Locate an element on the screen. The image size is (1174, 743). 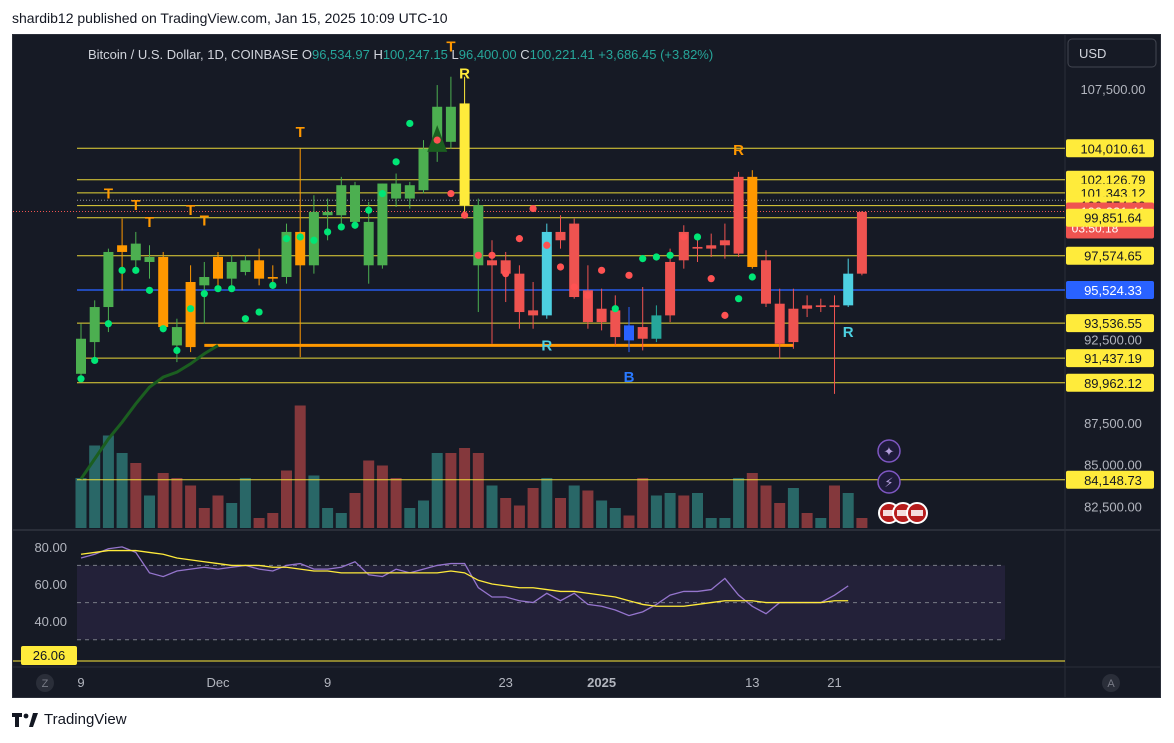
flag-stripe-icon is located at coordinates (917, 513).